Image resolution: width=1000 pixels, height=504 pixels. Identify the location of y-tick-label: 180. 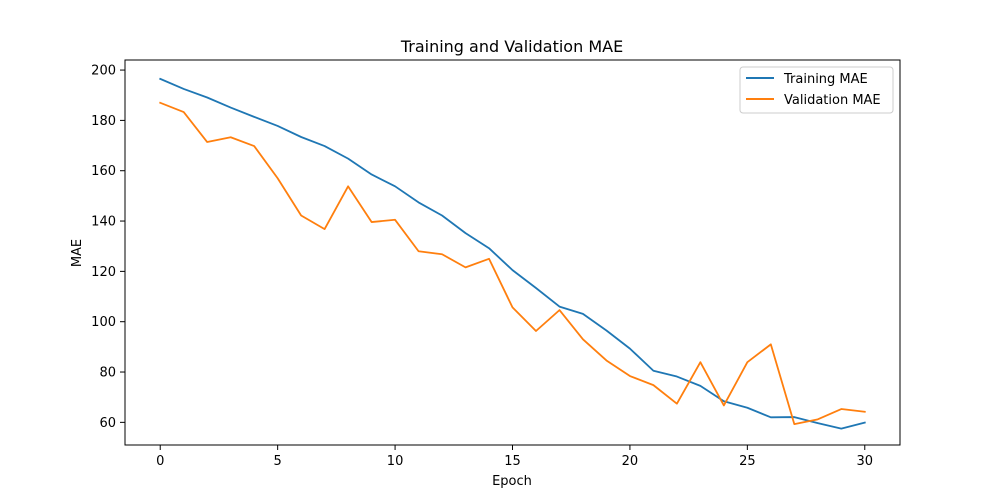
(103, 121).